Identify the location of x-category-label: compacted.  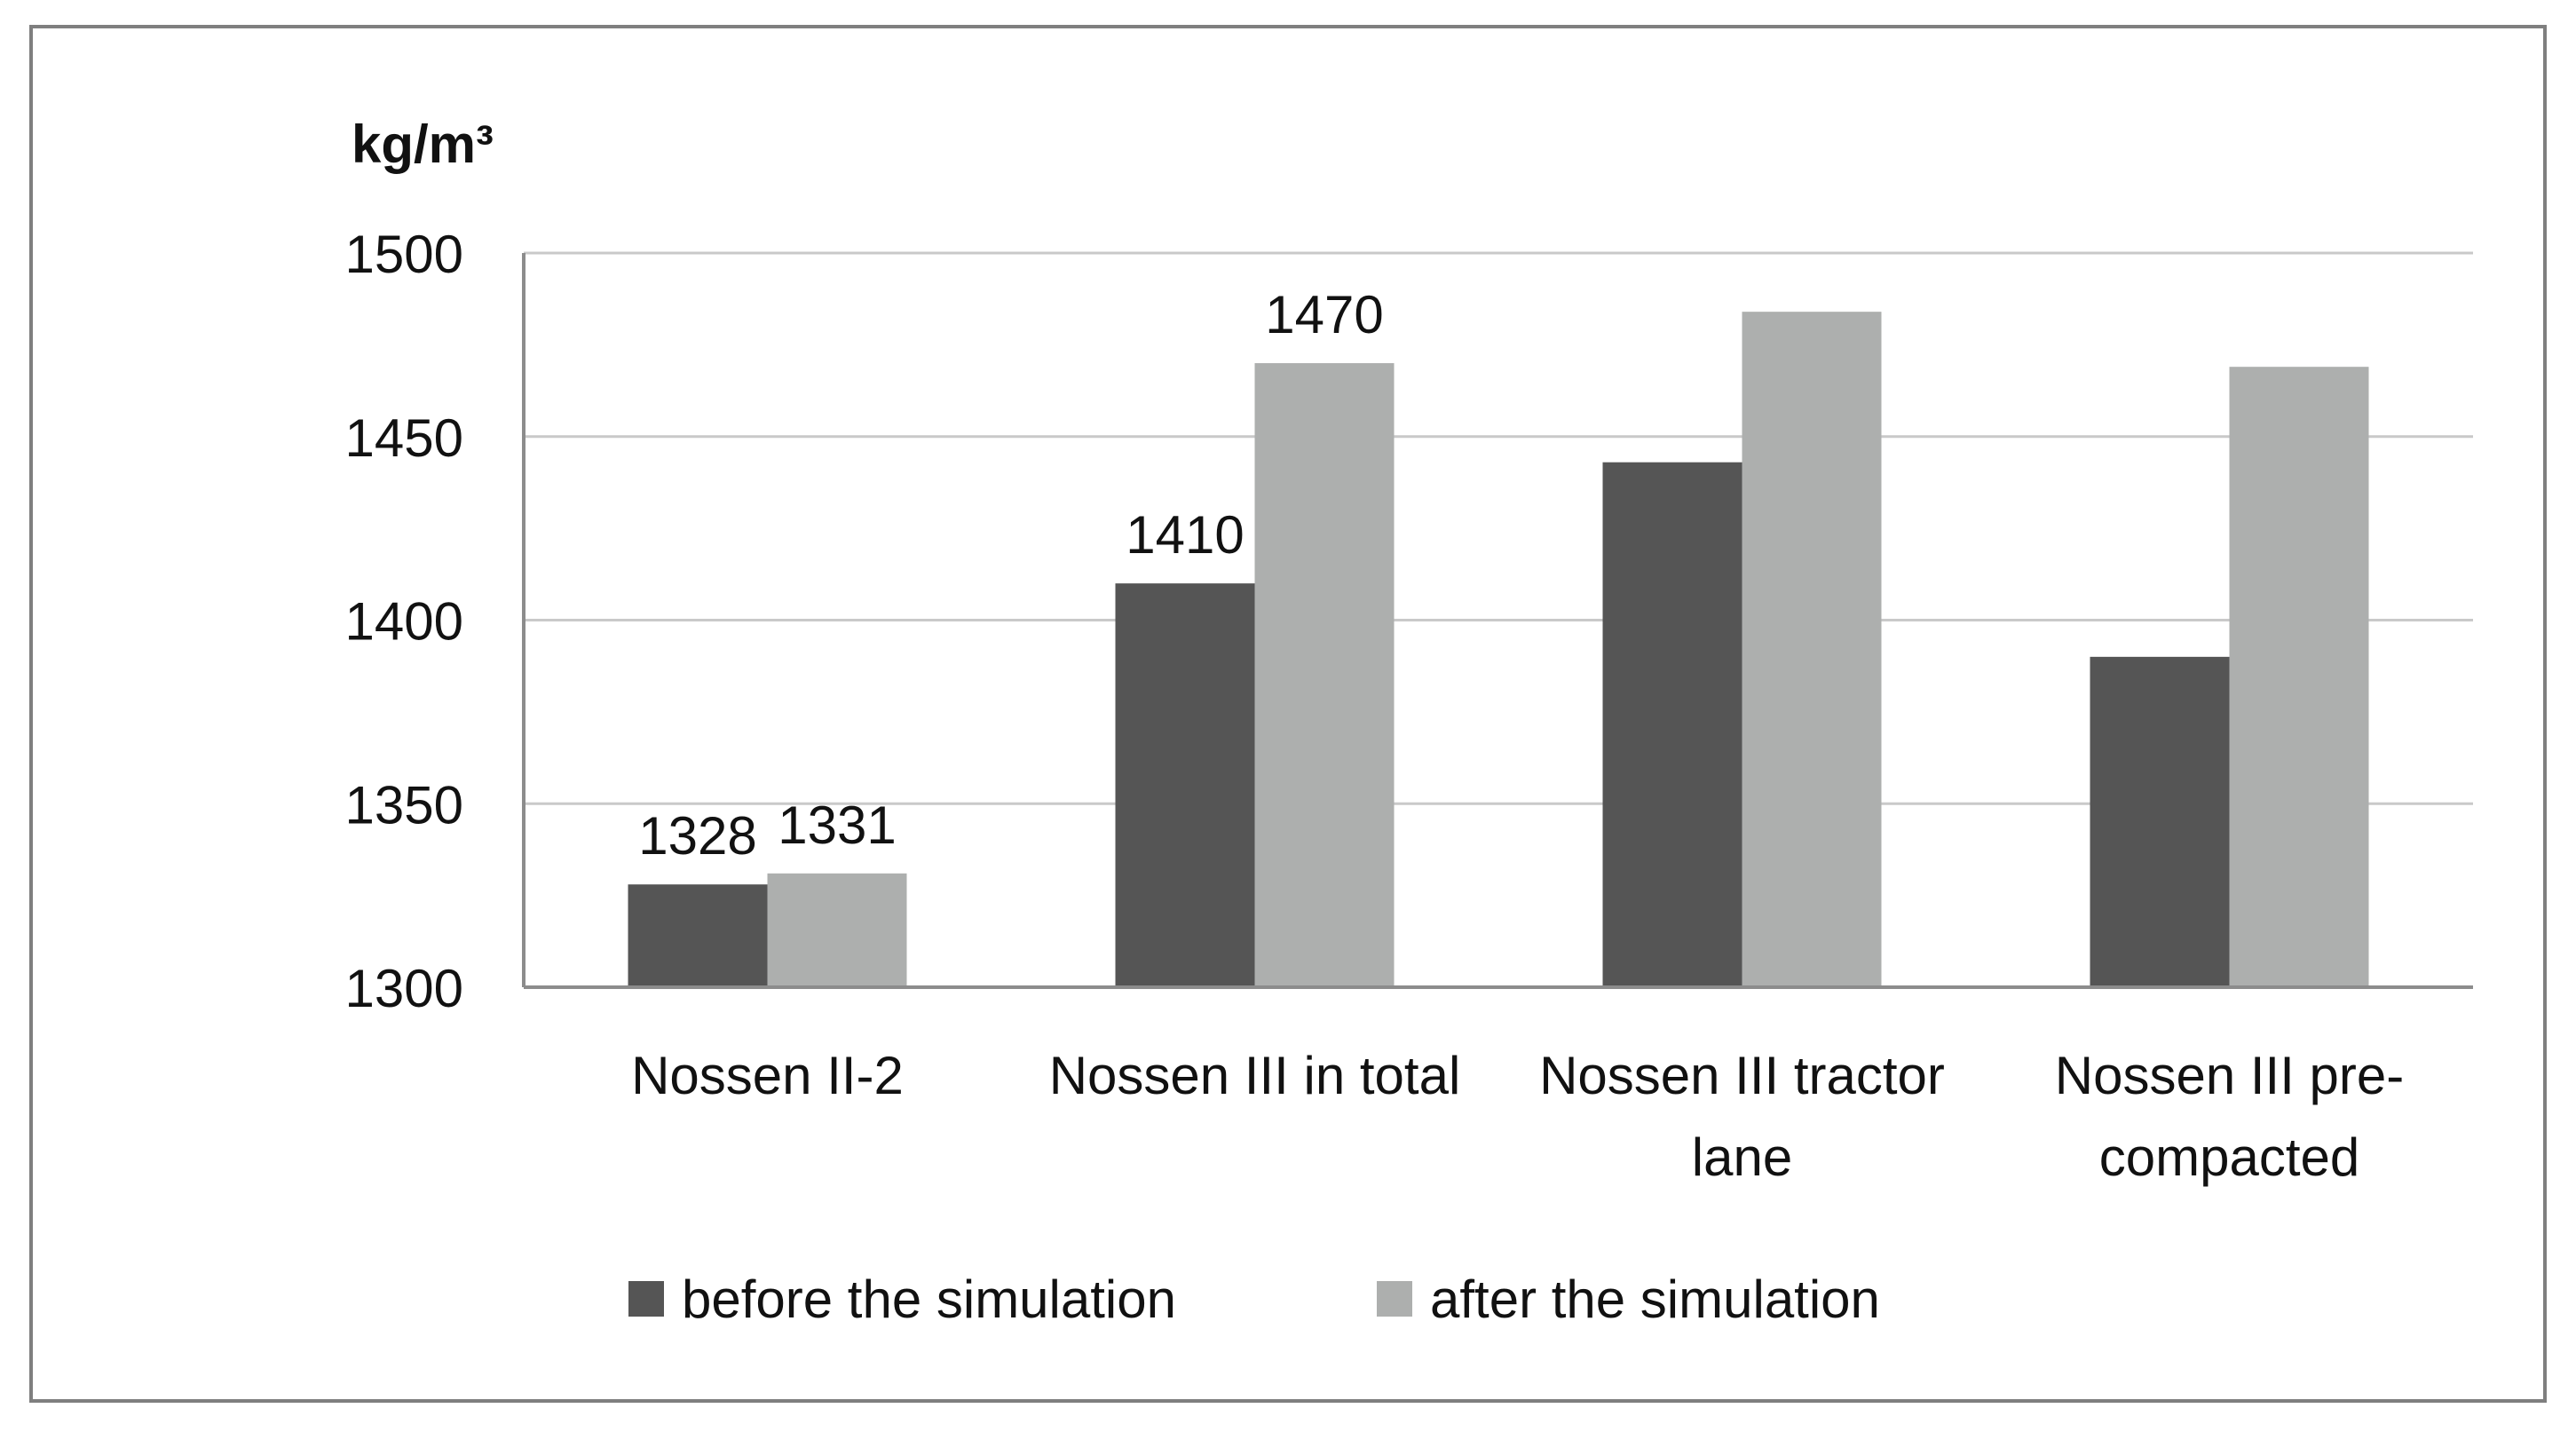
(2229, 1157).